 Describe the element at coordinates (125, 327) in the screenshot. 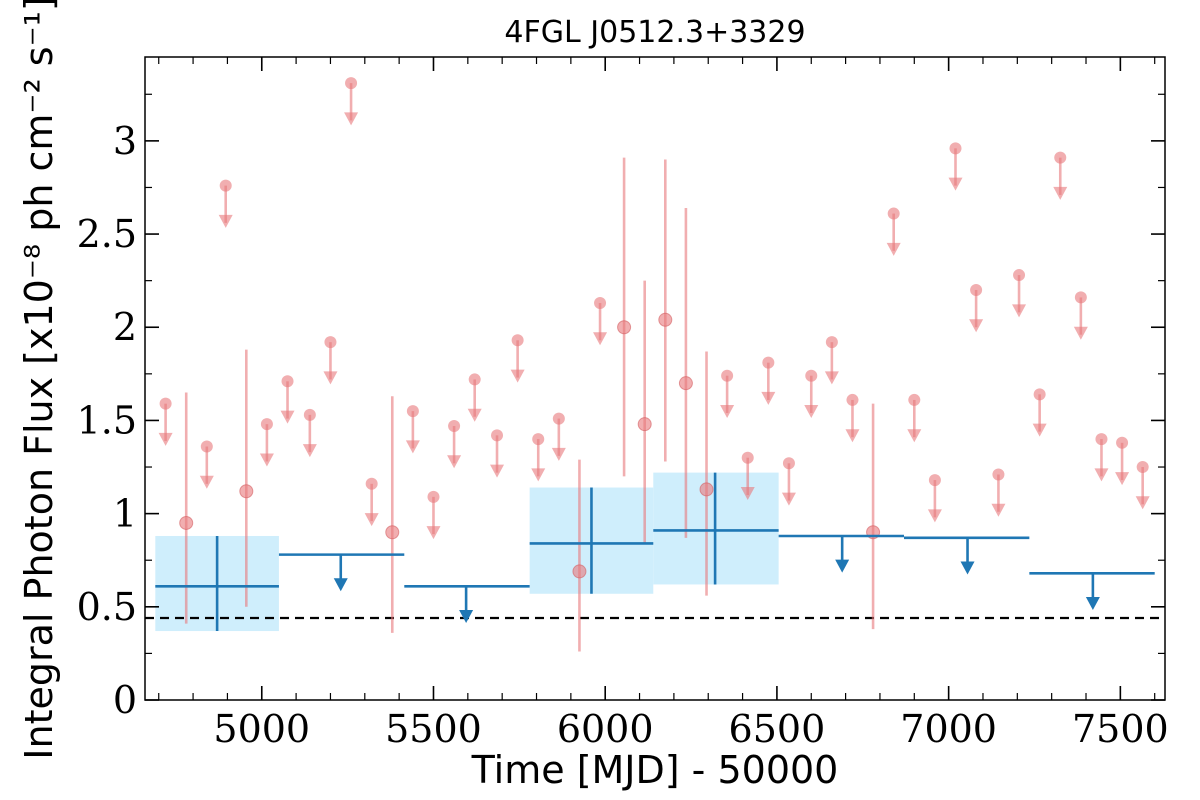

I see `y-tick-label: 2` at that location.